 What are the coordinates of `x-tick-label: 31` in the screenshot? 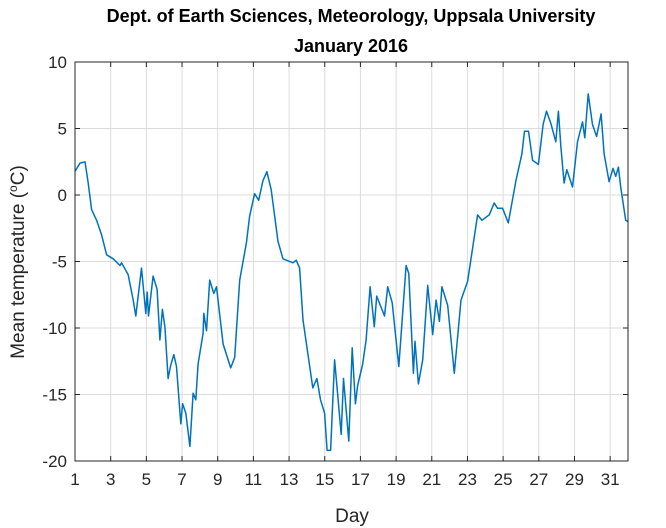 It's located at (610, 479).